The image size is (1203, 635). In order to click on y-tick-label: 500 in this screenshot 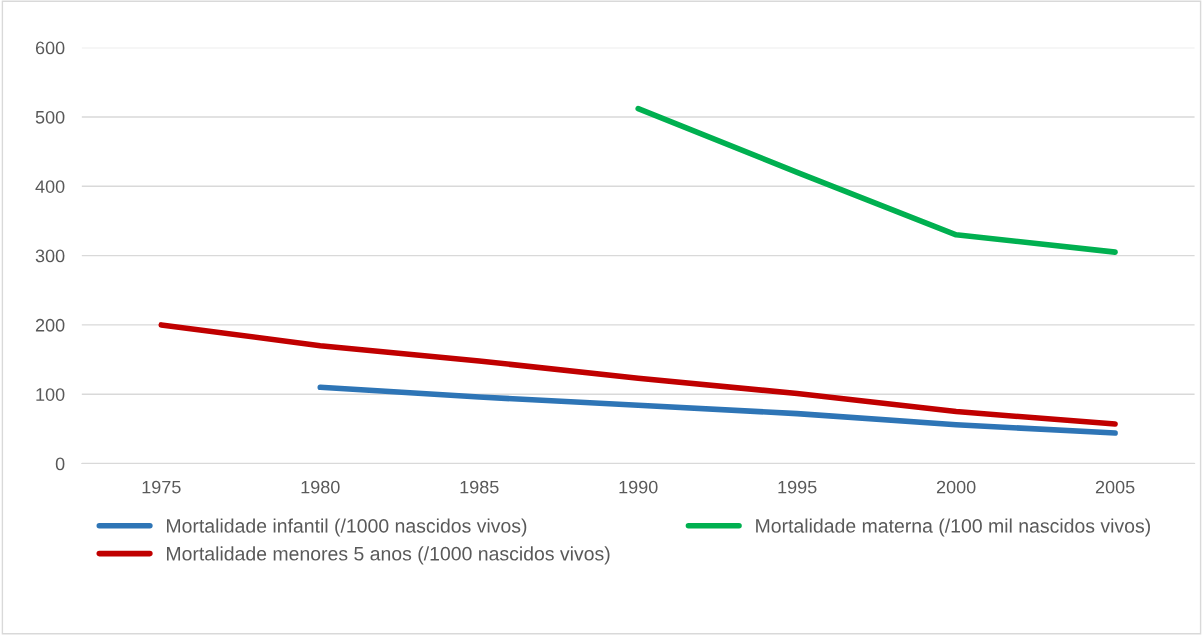, I will do `click(50, 117)`.